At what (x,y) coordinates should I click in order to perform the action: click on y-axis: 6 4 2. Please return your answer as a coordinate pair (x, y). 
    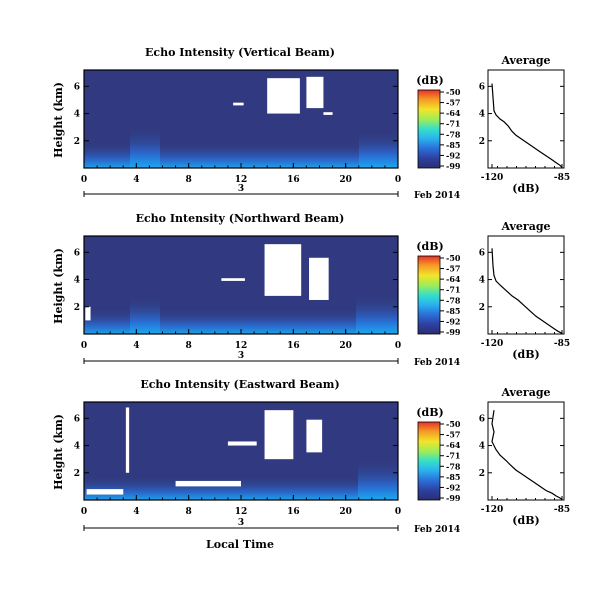
    Looking at the image, I should click on (236, 114).